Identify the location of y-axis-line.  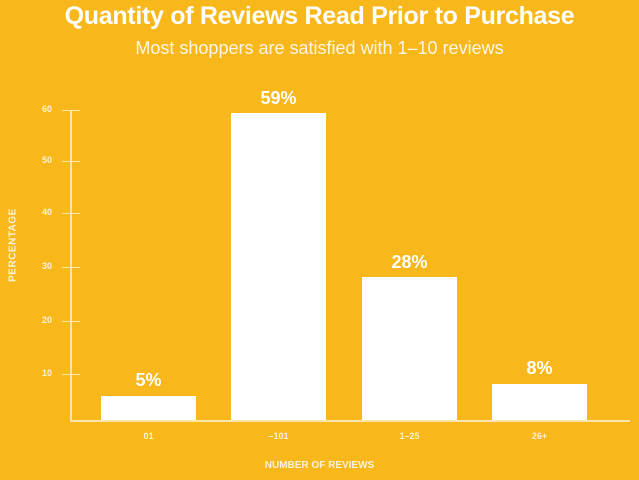
(71, 265).